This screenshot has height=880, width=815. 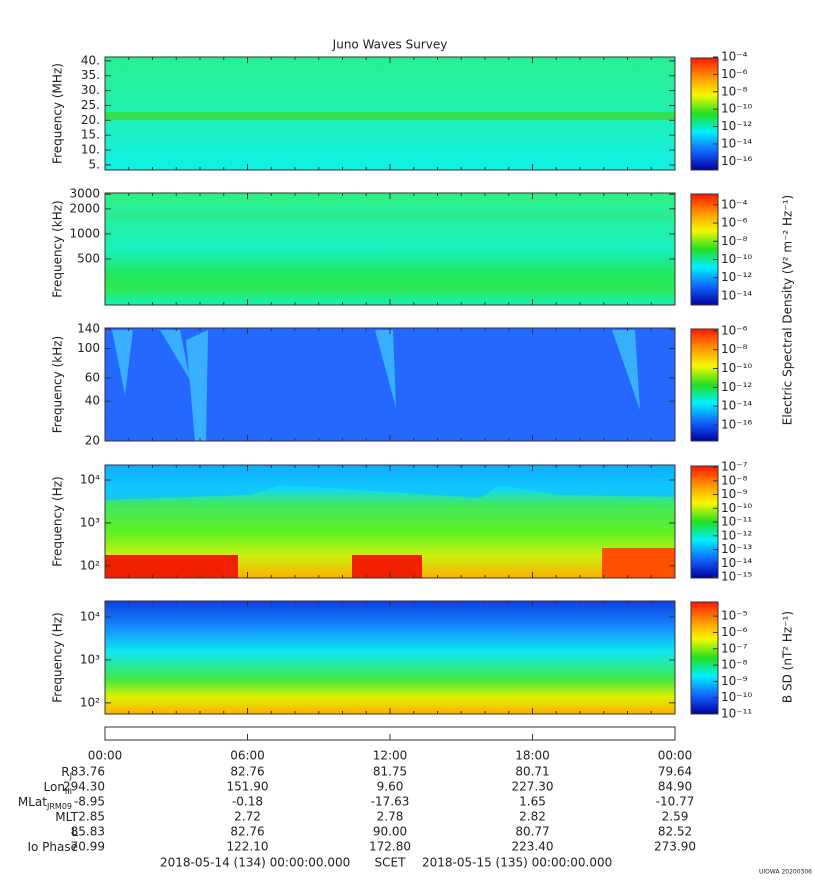 What do you see at coordinates (91, 817) in the screenshot?
I see `ephemeris-value: 2.85` at bounding box center [91, 817].